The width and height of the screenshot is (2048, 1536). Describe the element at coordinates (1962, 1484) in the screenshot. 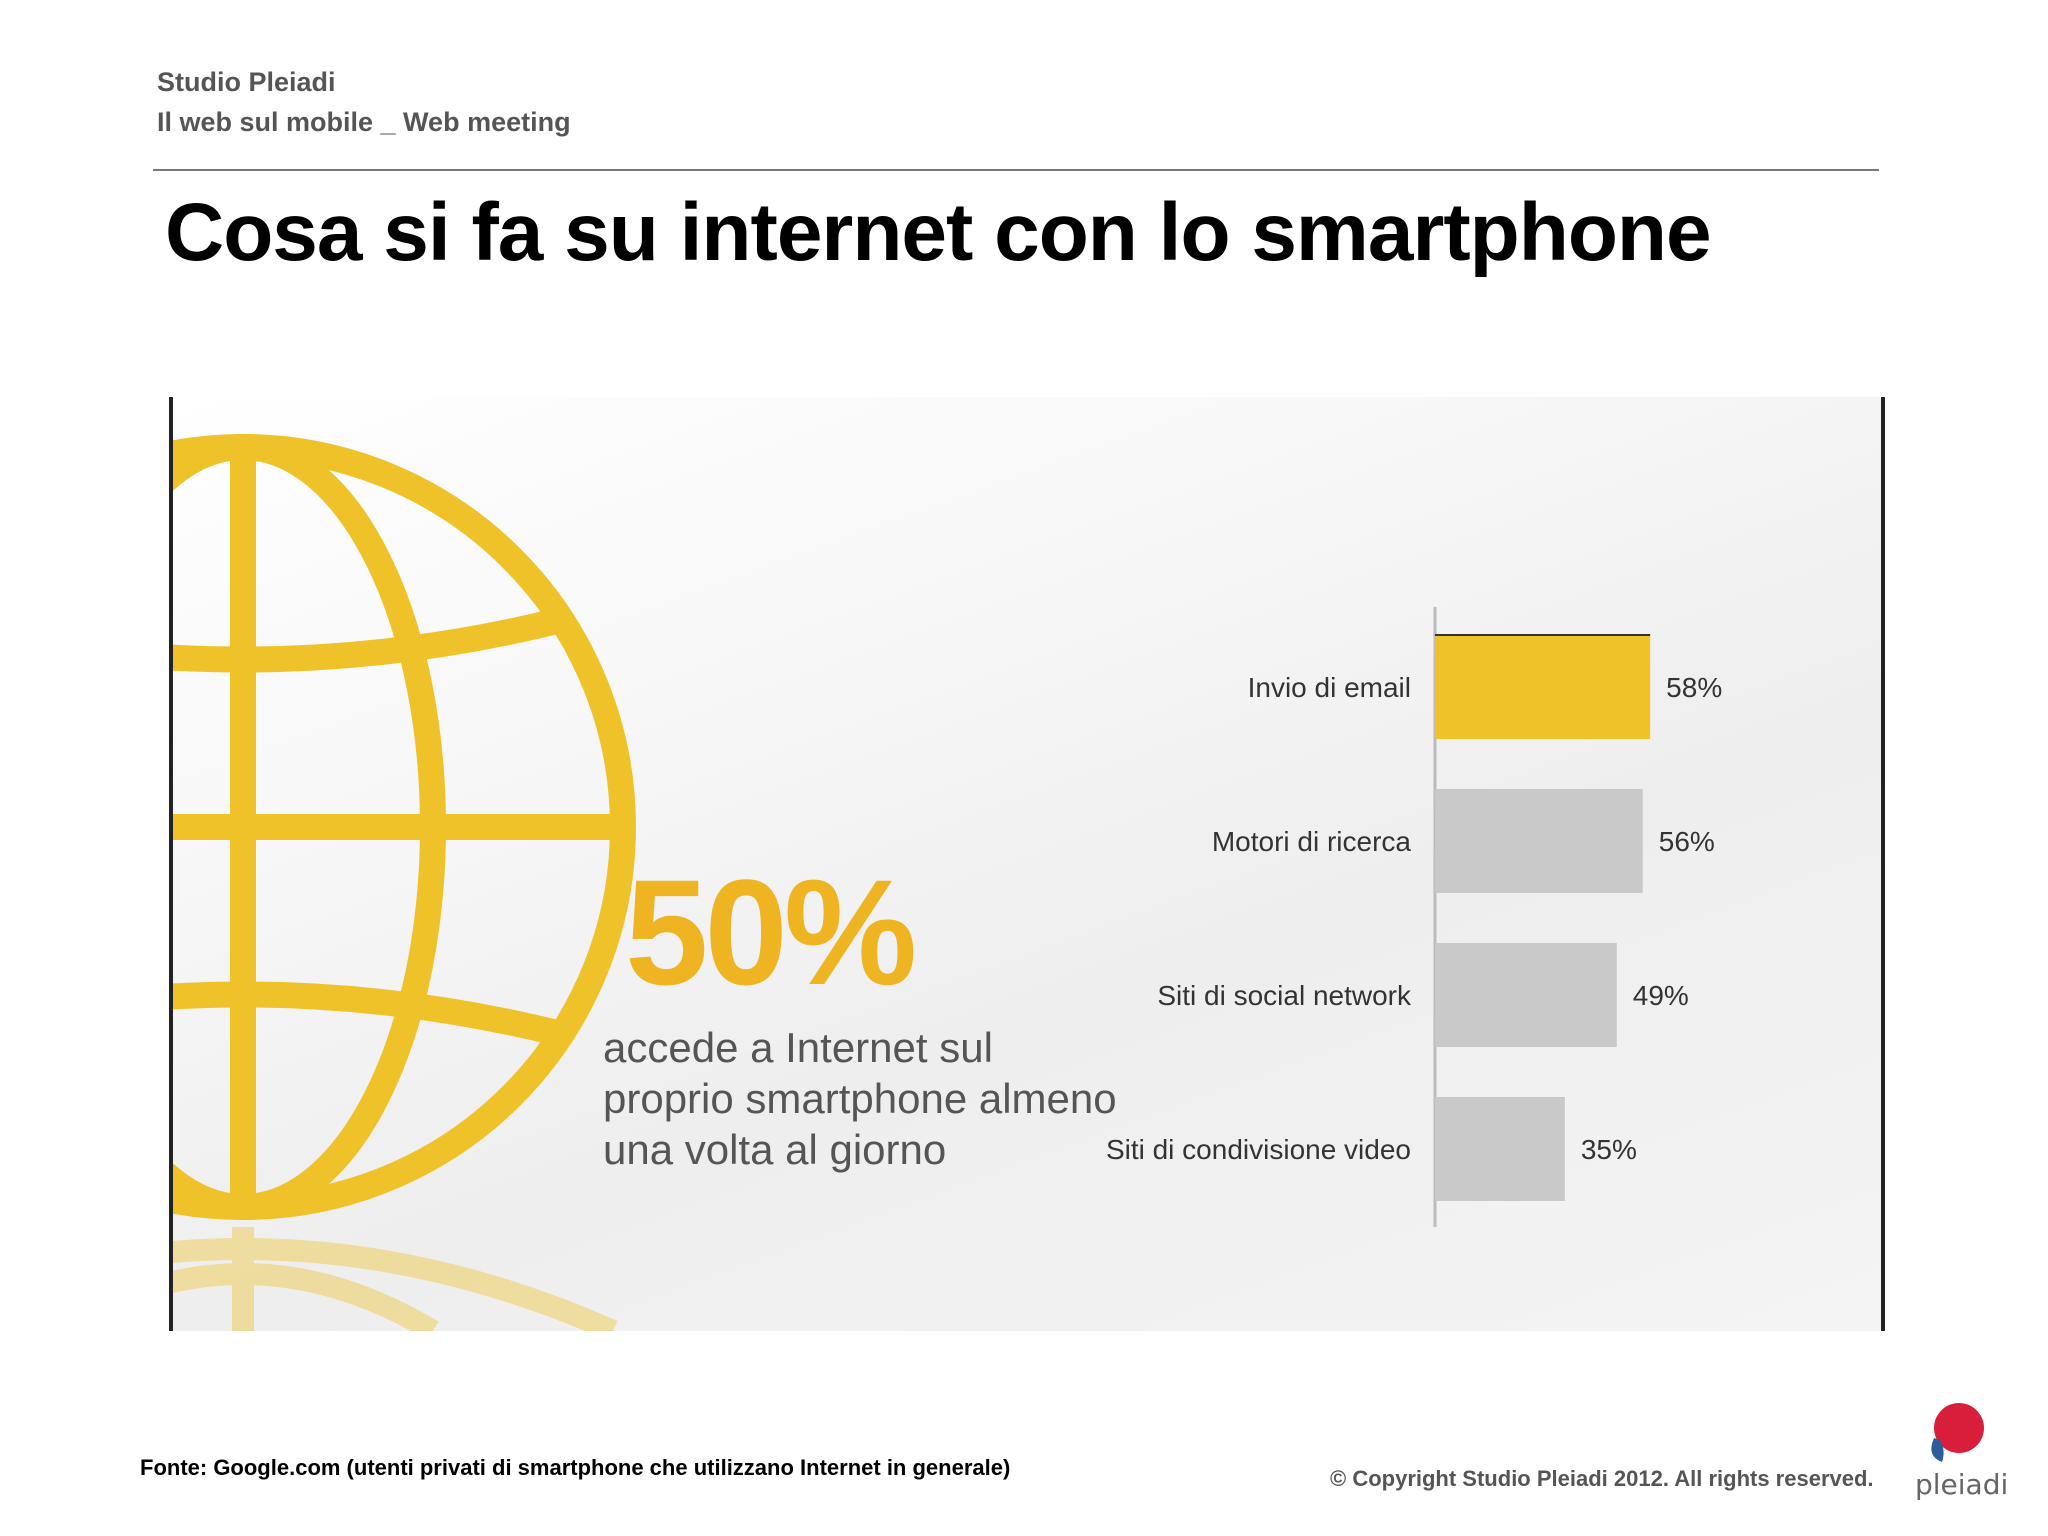

I see `logo-text: pleiadi` at that location.